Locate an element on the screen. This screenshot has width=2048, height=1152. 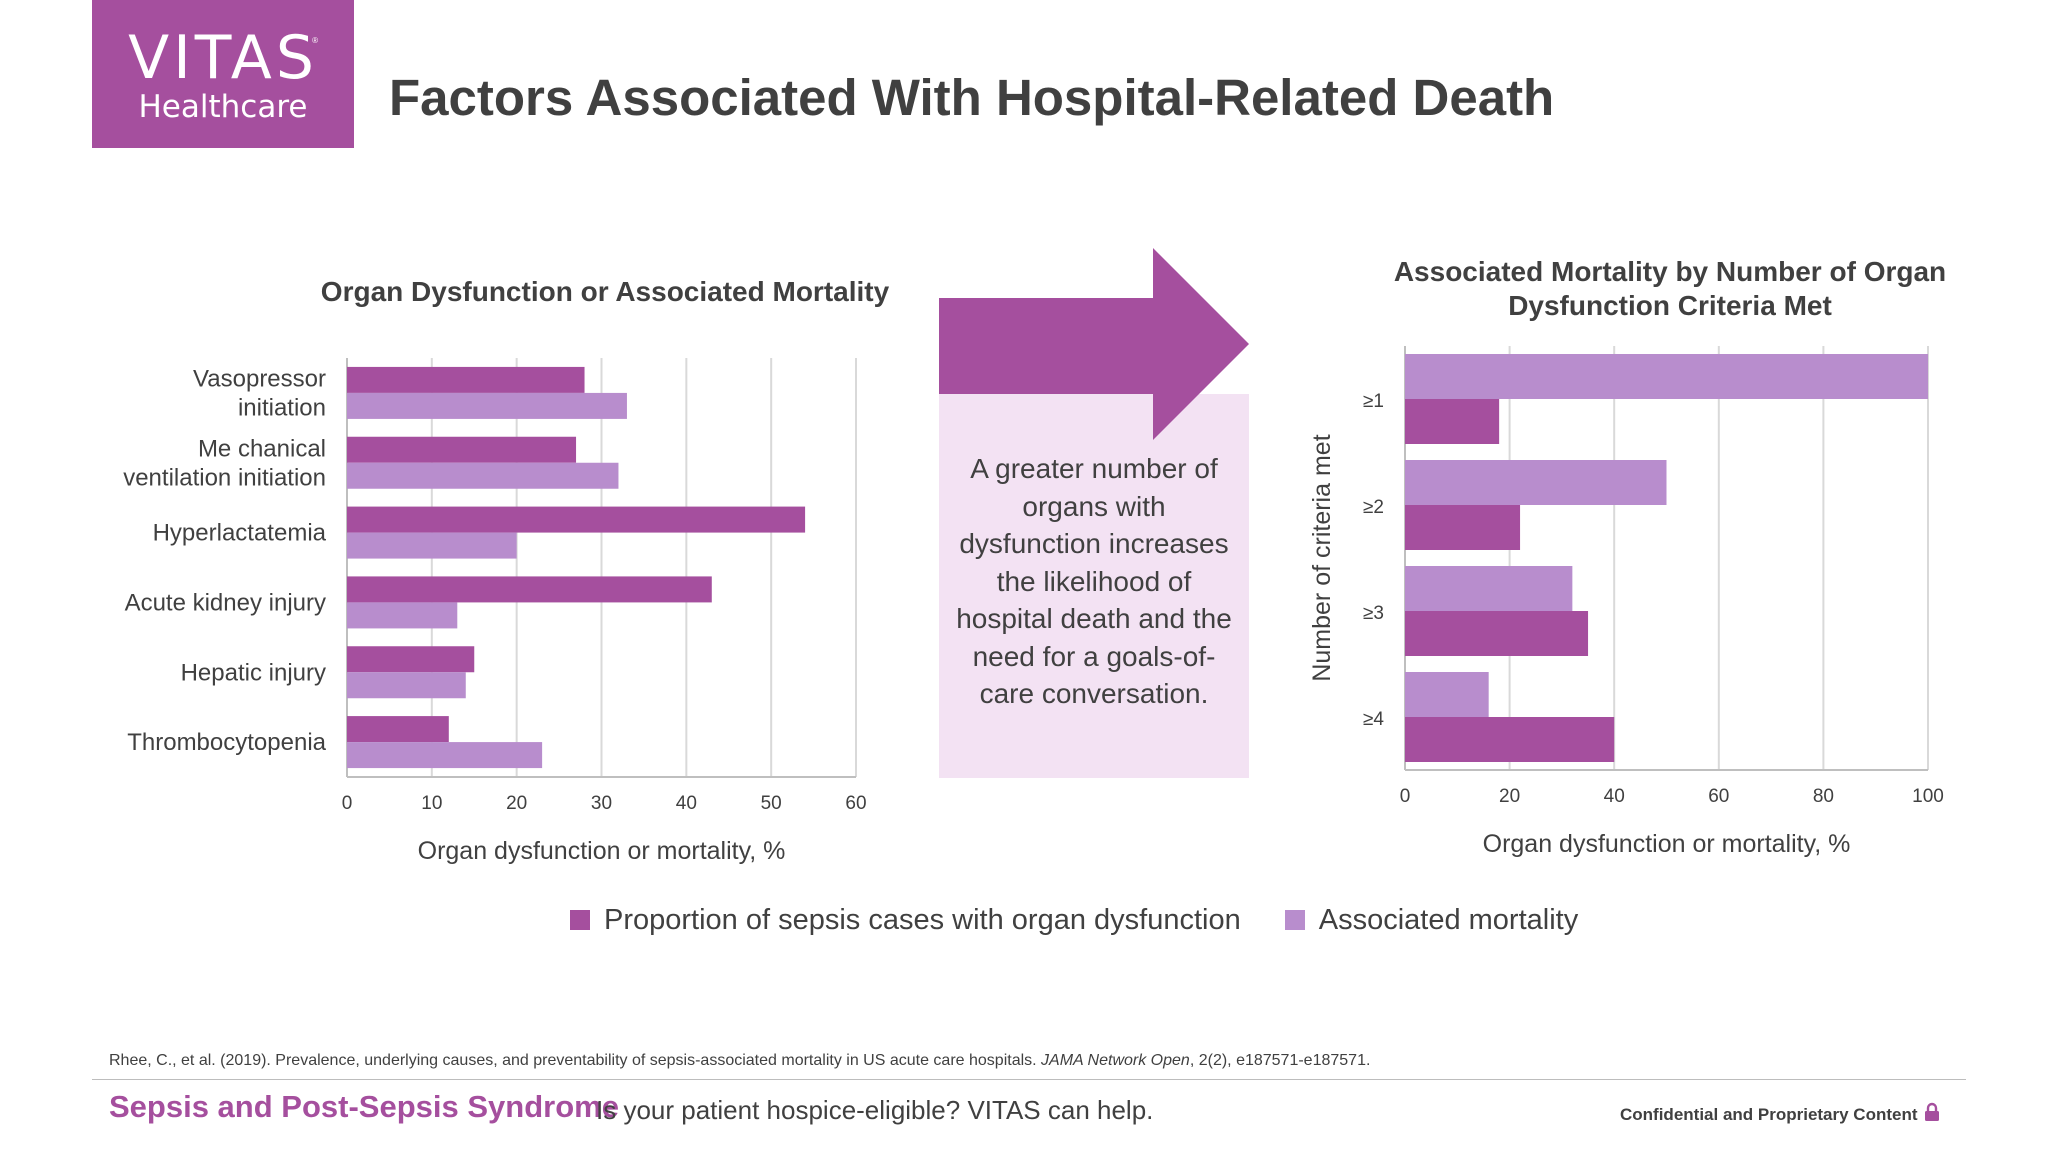
y-axis-label: Number of criteria met is located at coordinates (1322, 557).